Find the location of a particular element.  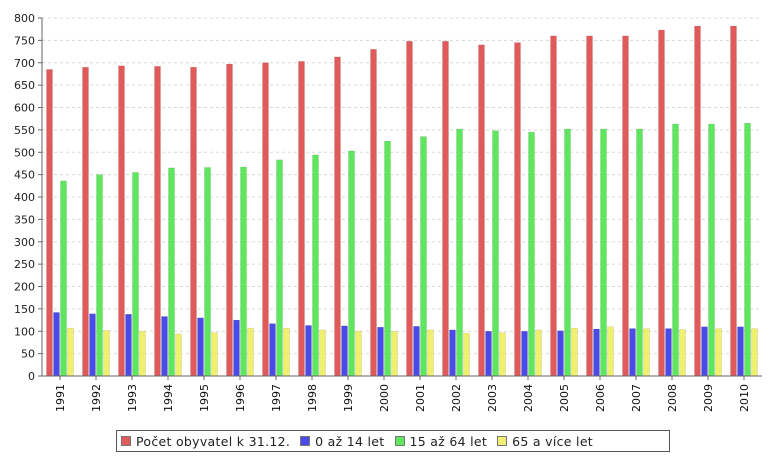

x-tick-label: 2010 is located at coordinates (744, 398).